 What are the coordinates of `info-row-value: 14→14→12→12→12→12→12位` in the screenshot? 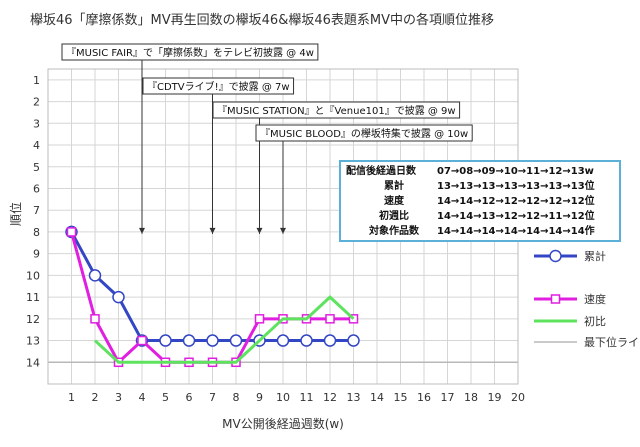 It's located at (516, 200).